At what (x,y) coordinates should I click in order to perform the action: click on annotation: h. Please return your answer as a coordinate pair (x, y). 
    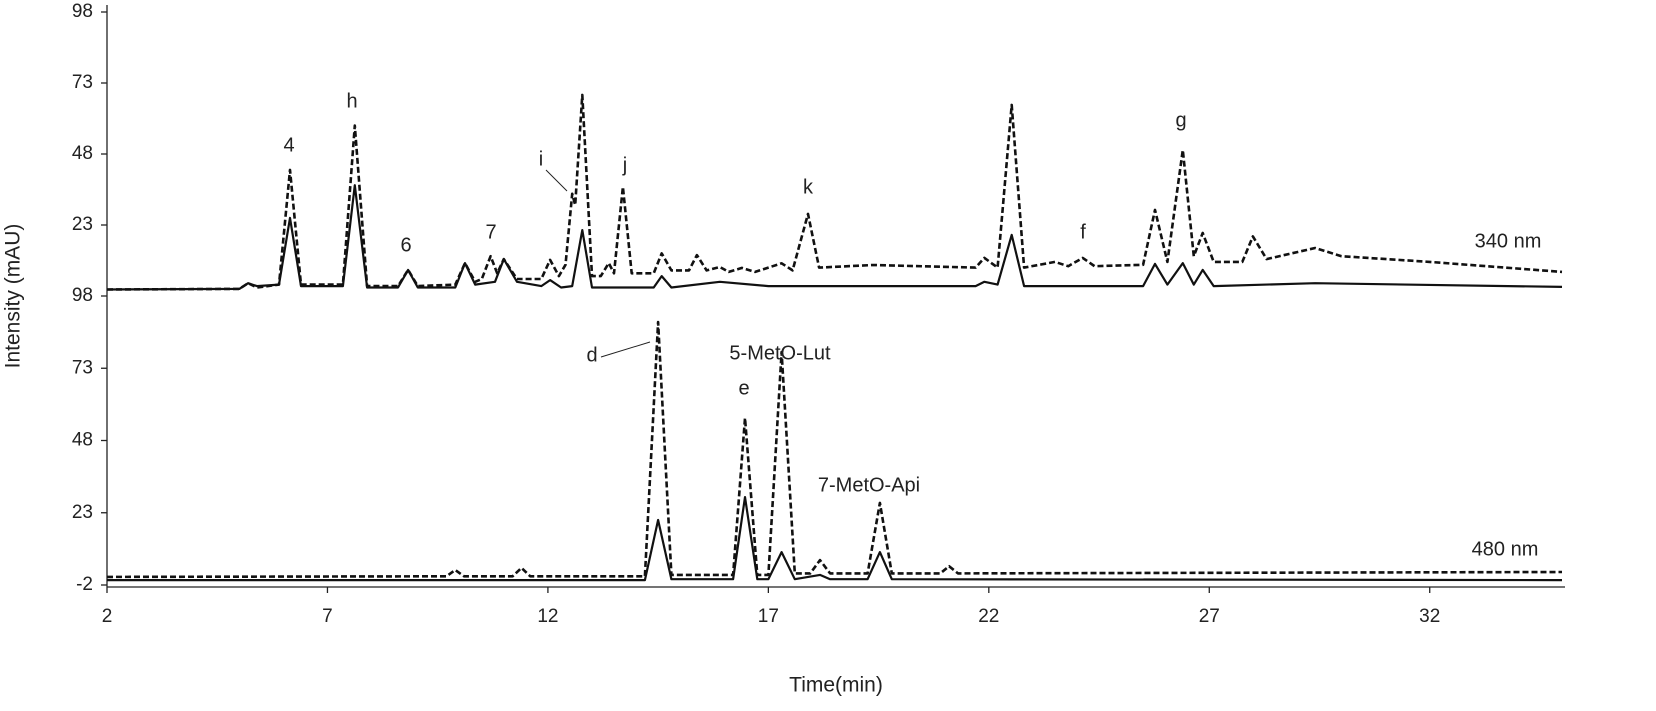
    Looking at the image, I should click on (351, 101).